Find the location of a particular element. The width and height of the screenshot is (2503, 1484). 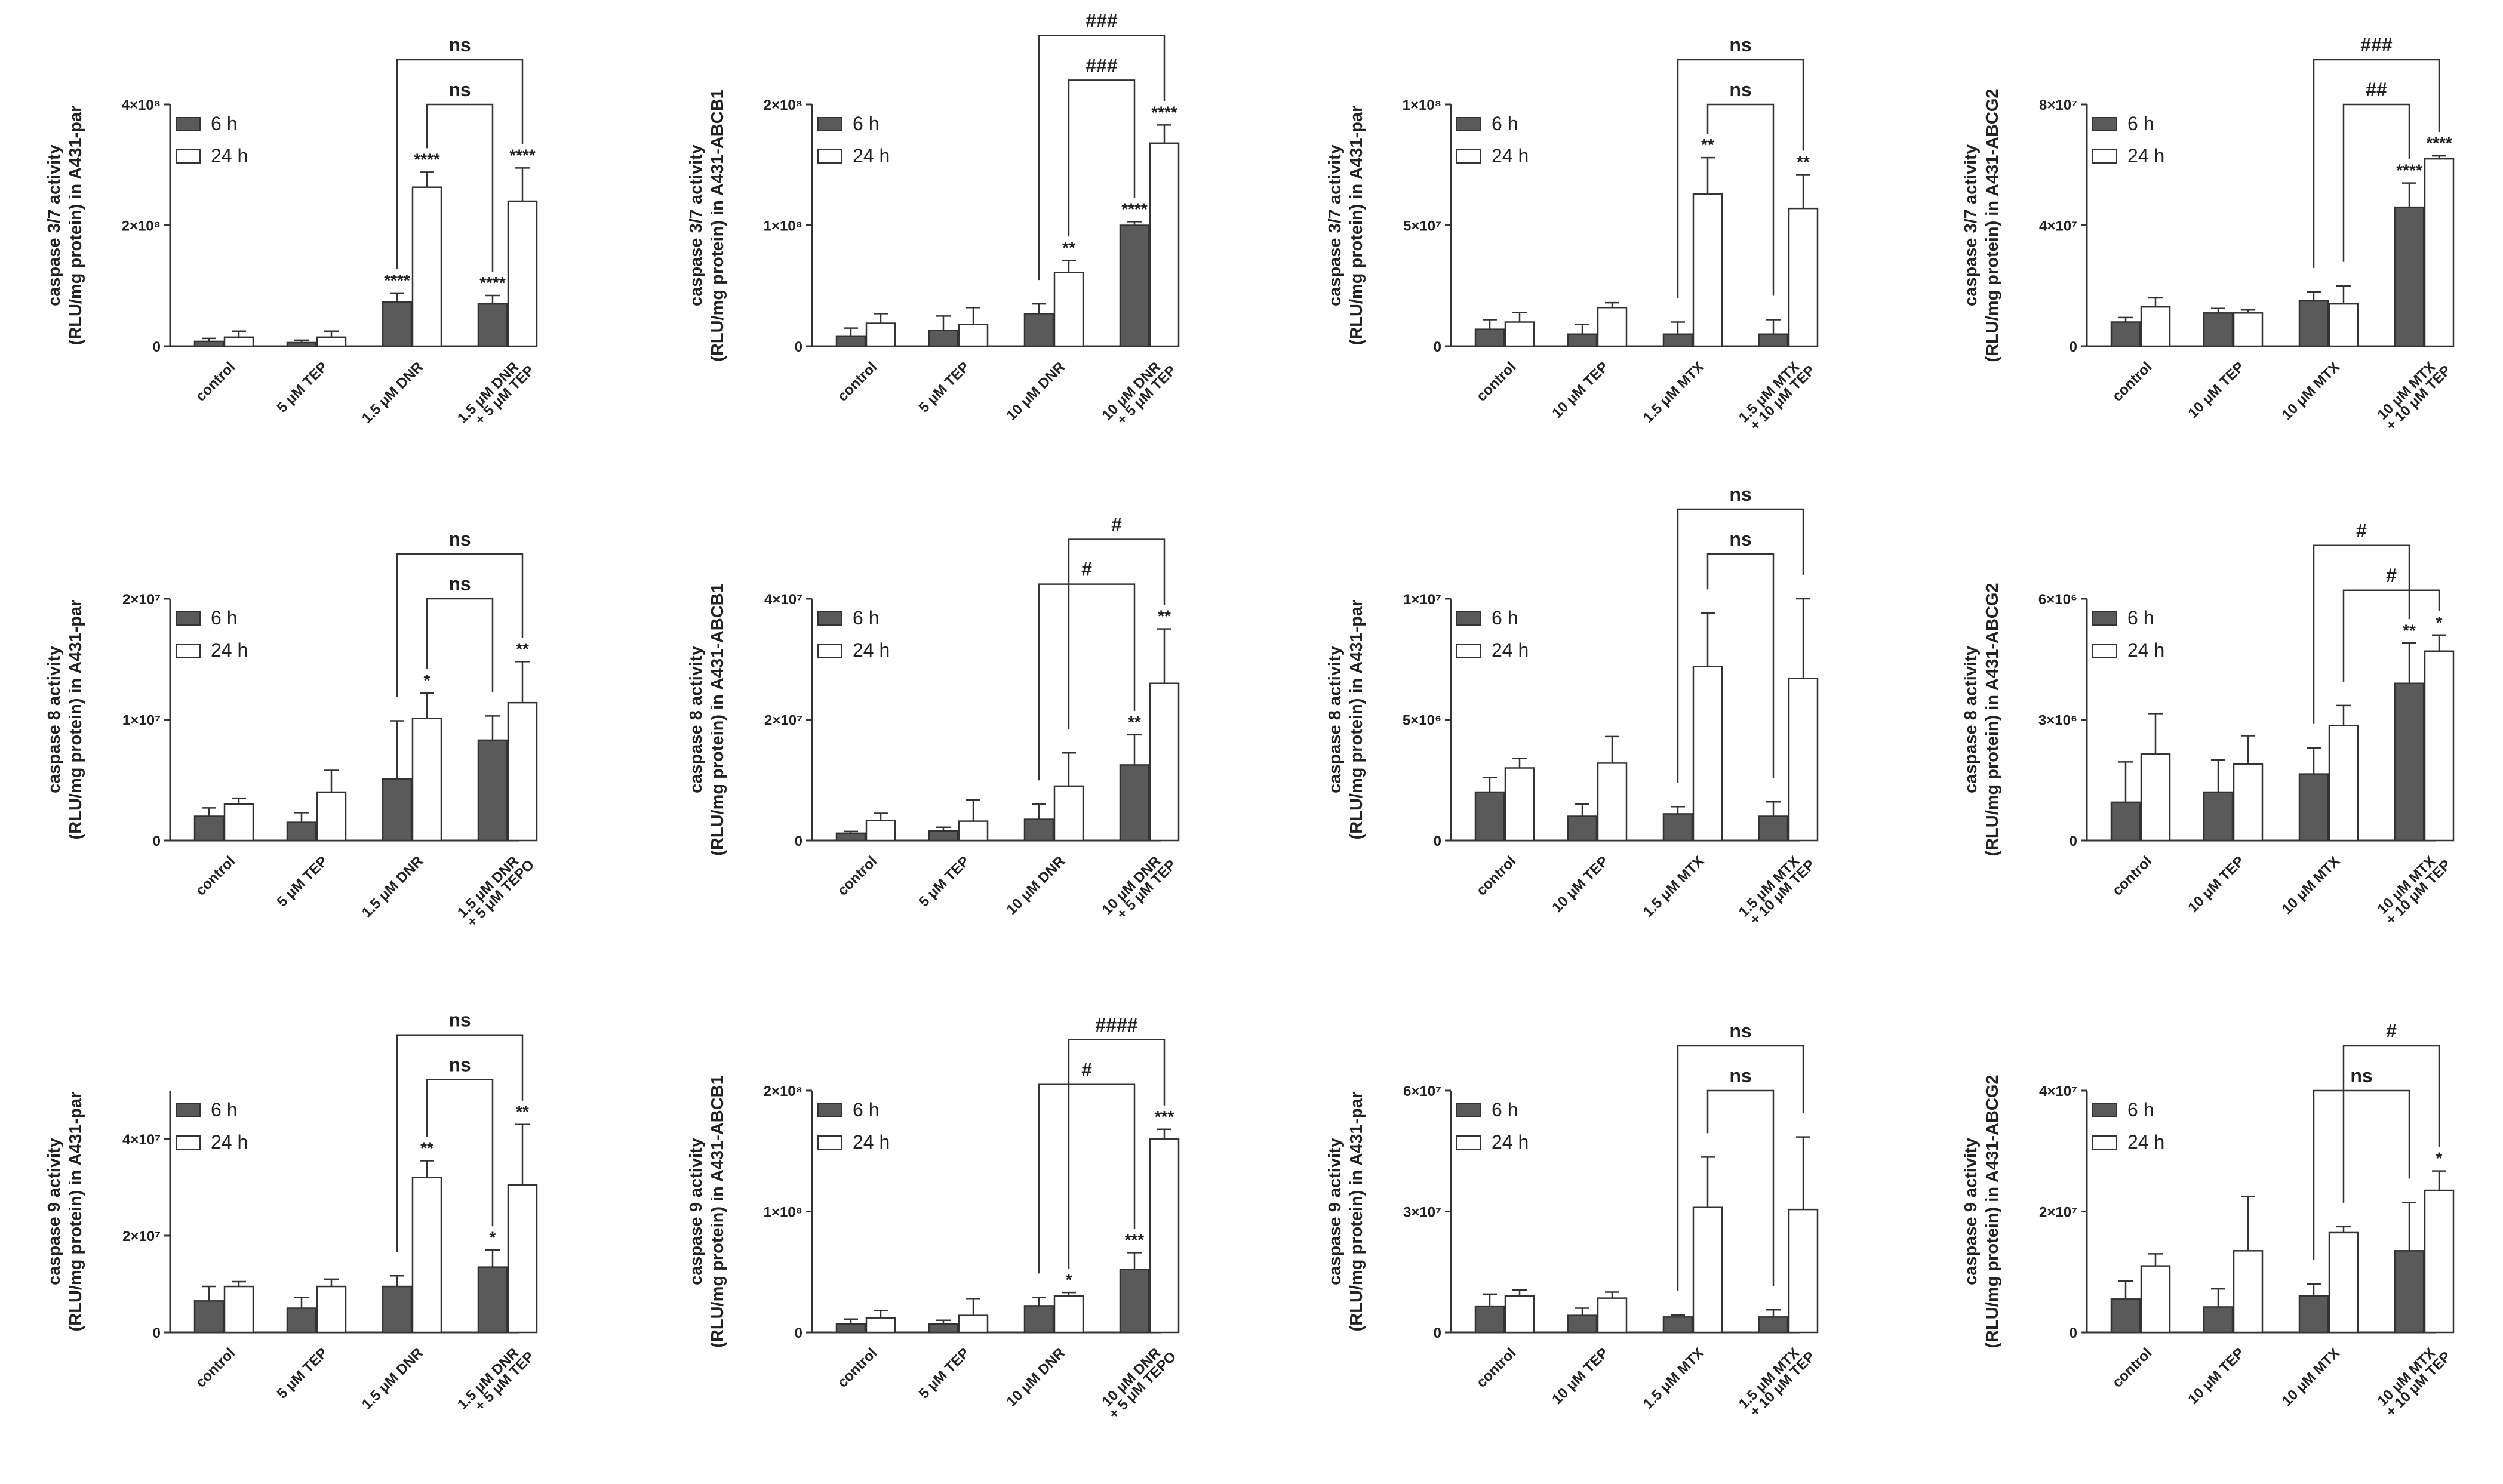

y-tick-label: 1×10⁷ is located at coordinates (141, 721).